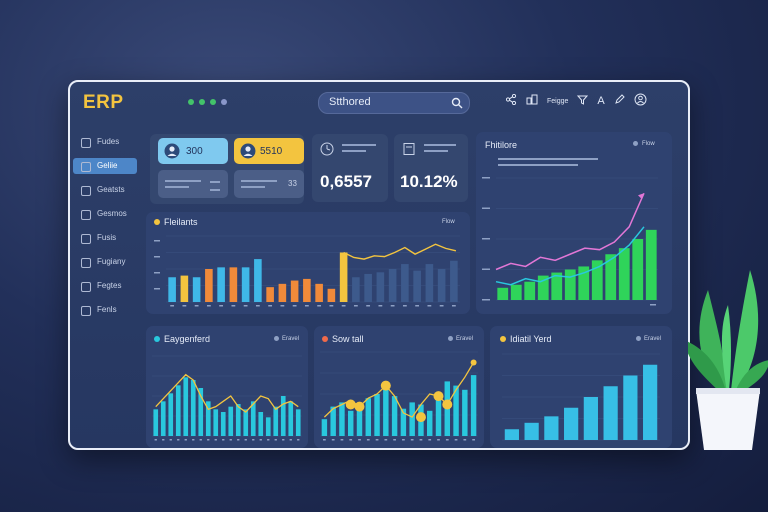 The height and width of the screenshot is (512, 768). I want to click on sidebar-item-4: Fusis, so click(105, 238).